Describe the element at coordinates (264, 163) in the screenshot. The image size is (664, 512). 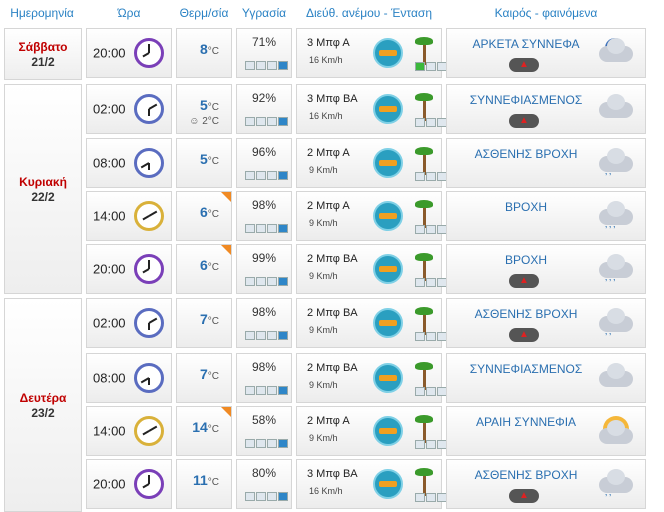
I see `humidity-cell: 96%` at that location.